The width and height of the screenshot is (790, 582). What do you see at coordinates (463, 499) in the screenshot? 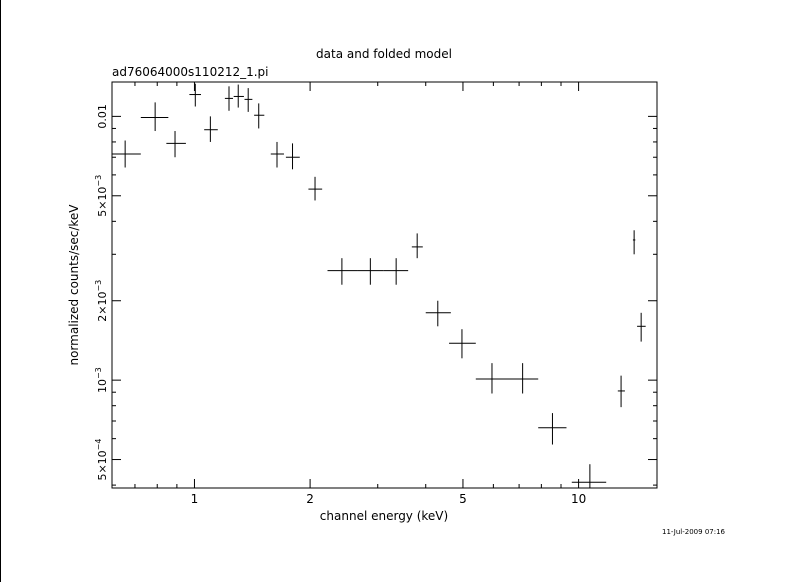
I see `x-tick-label: 5` at bounding box center [463, 499].